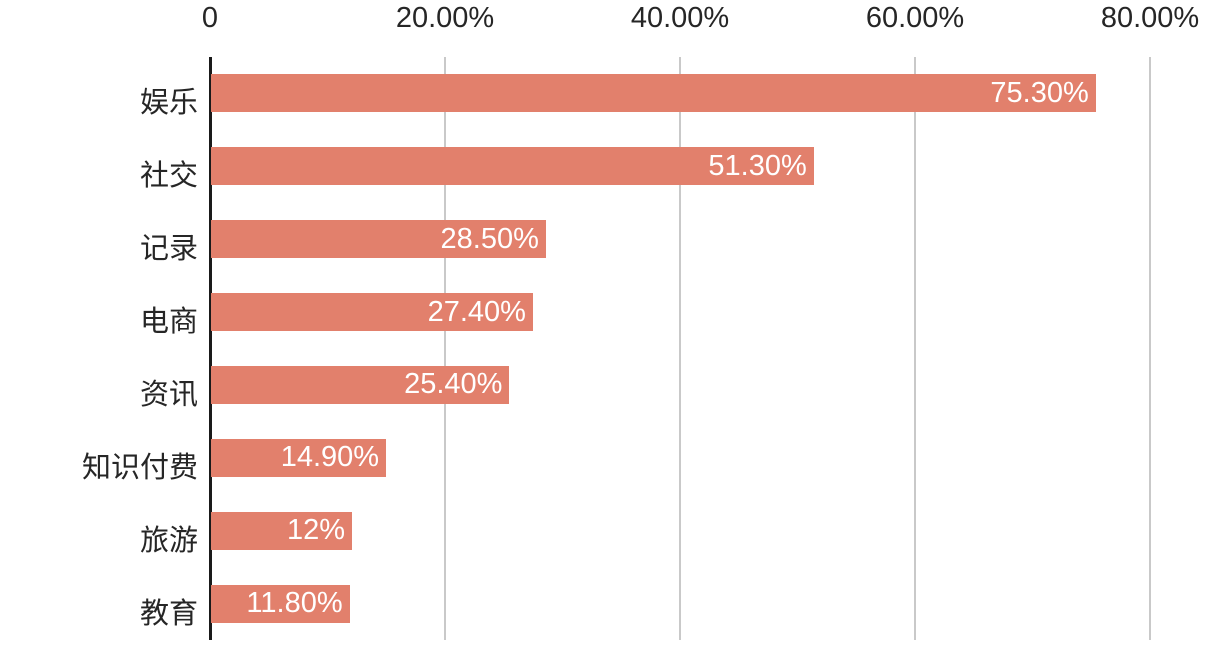 Image resolution: width=1230 pixels, height=655 pixels. Describe the element at coordinates (168, 249) in the screenshot. I see `category-label: 记录` at that location.